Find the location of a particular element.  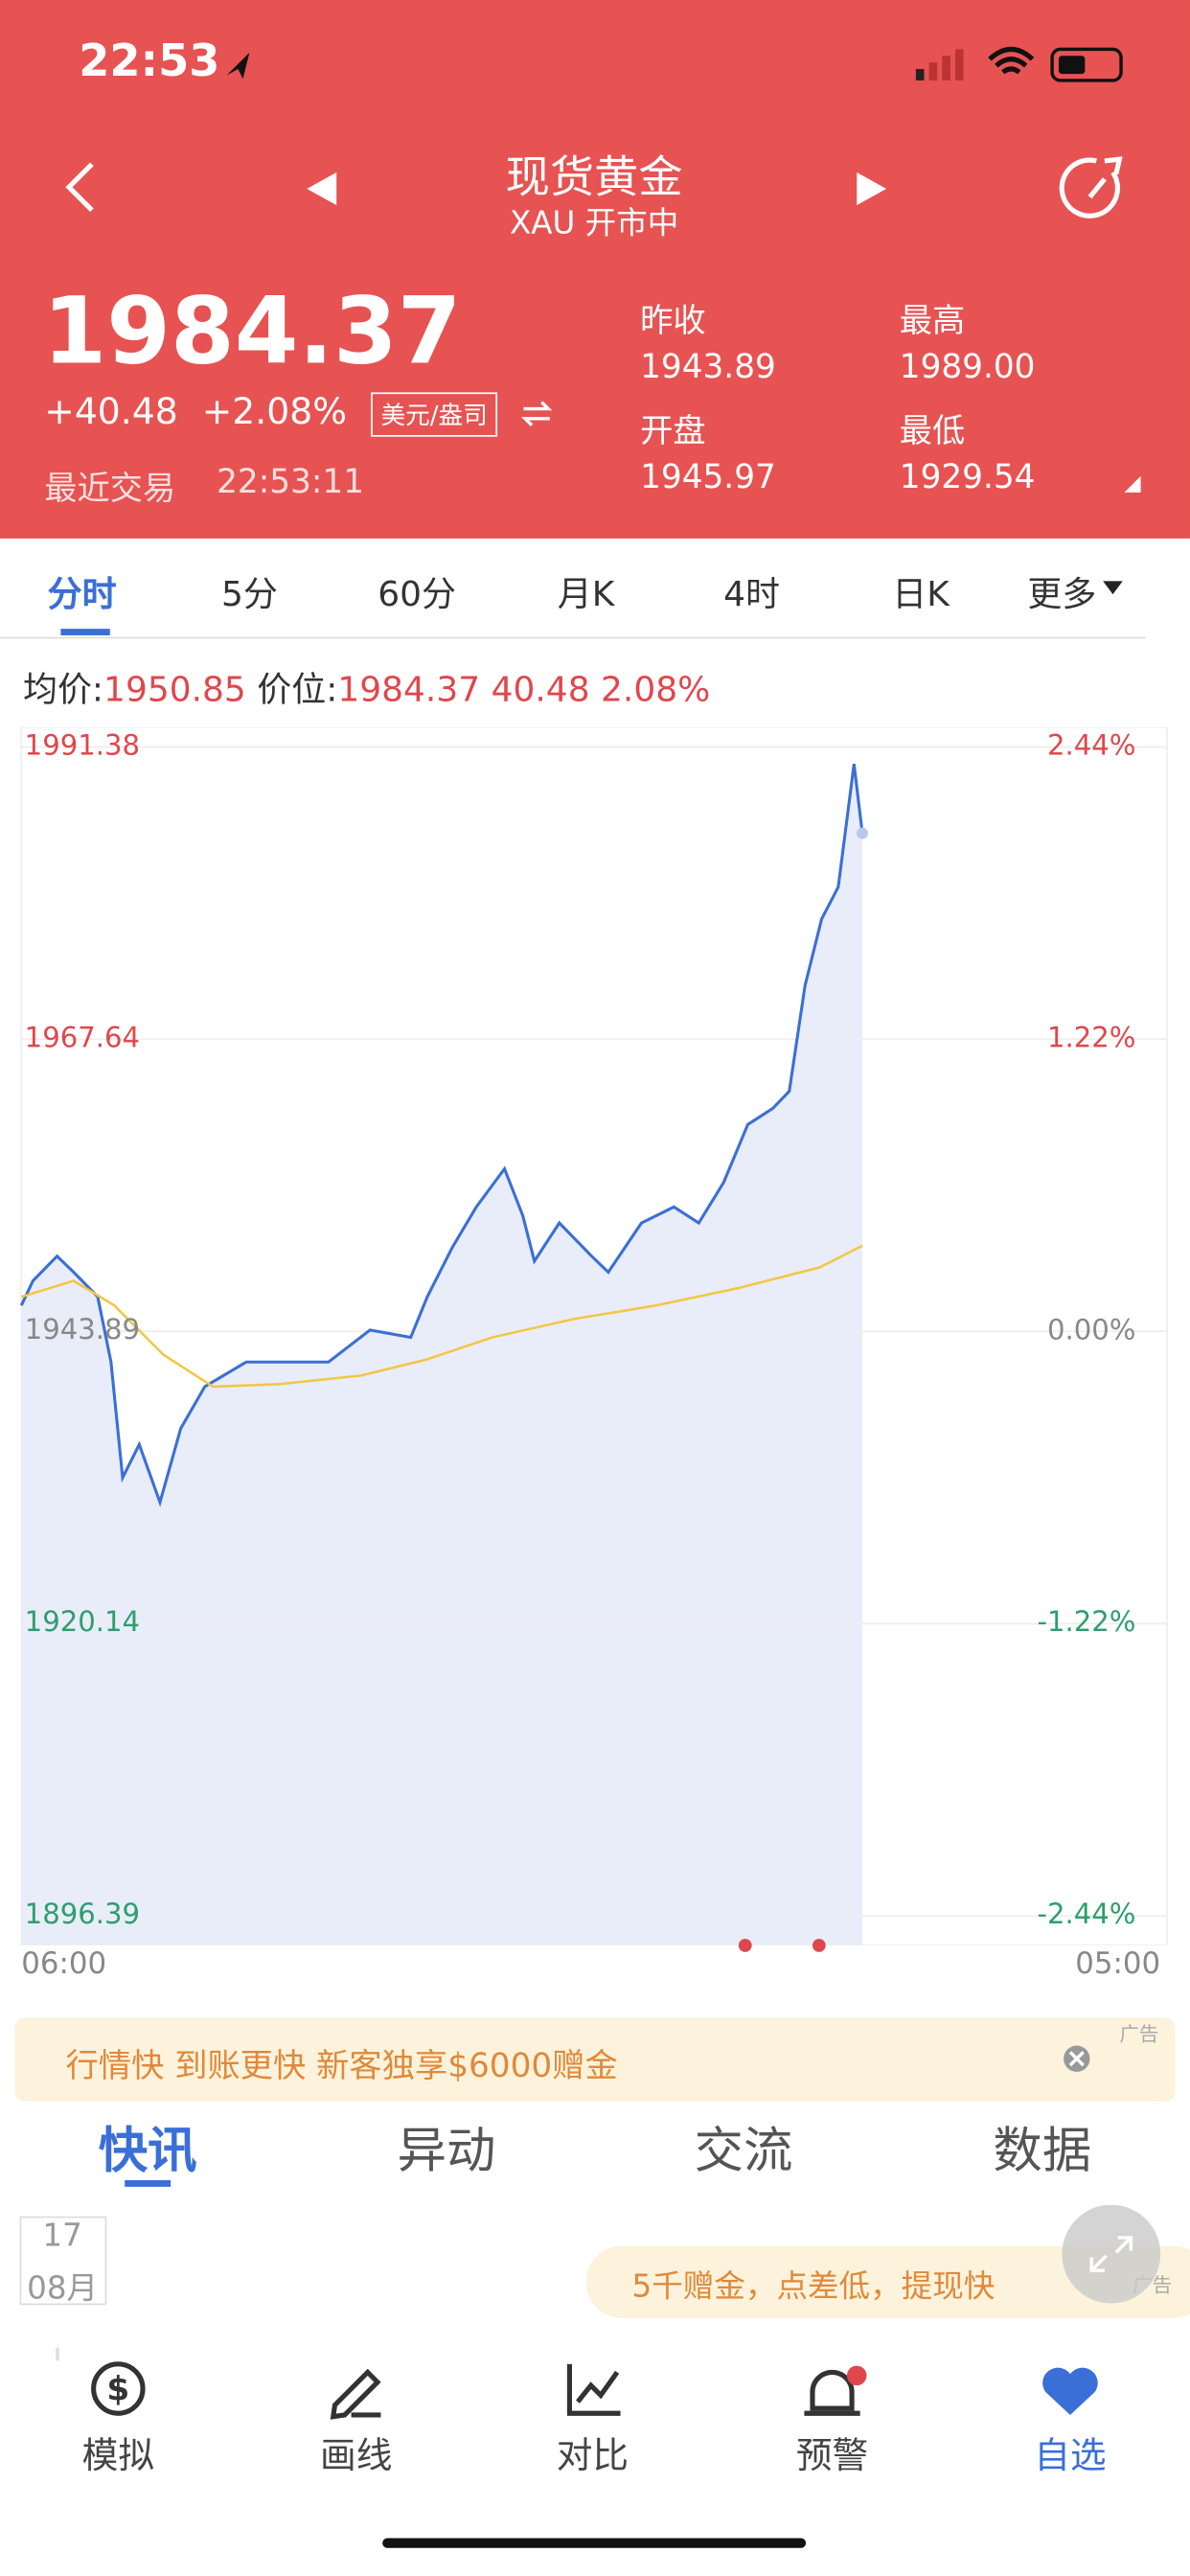

nav-label: 预警 is located at coordinates (832, 2457).